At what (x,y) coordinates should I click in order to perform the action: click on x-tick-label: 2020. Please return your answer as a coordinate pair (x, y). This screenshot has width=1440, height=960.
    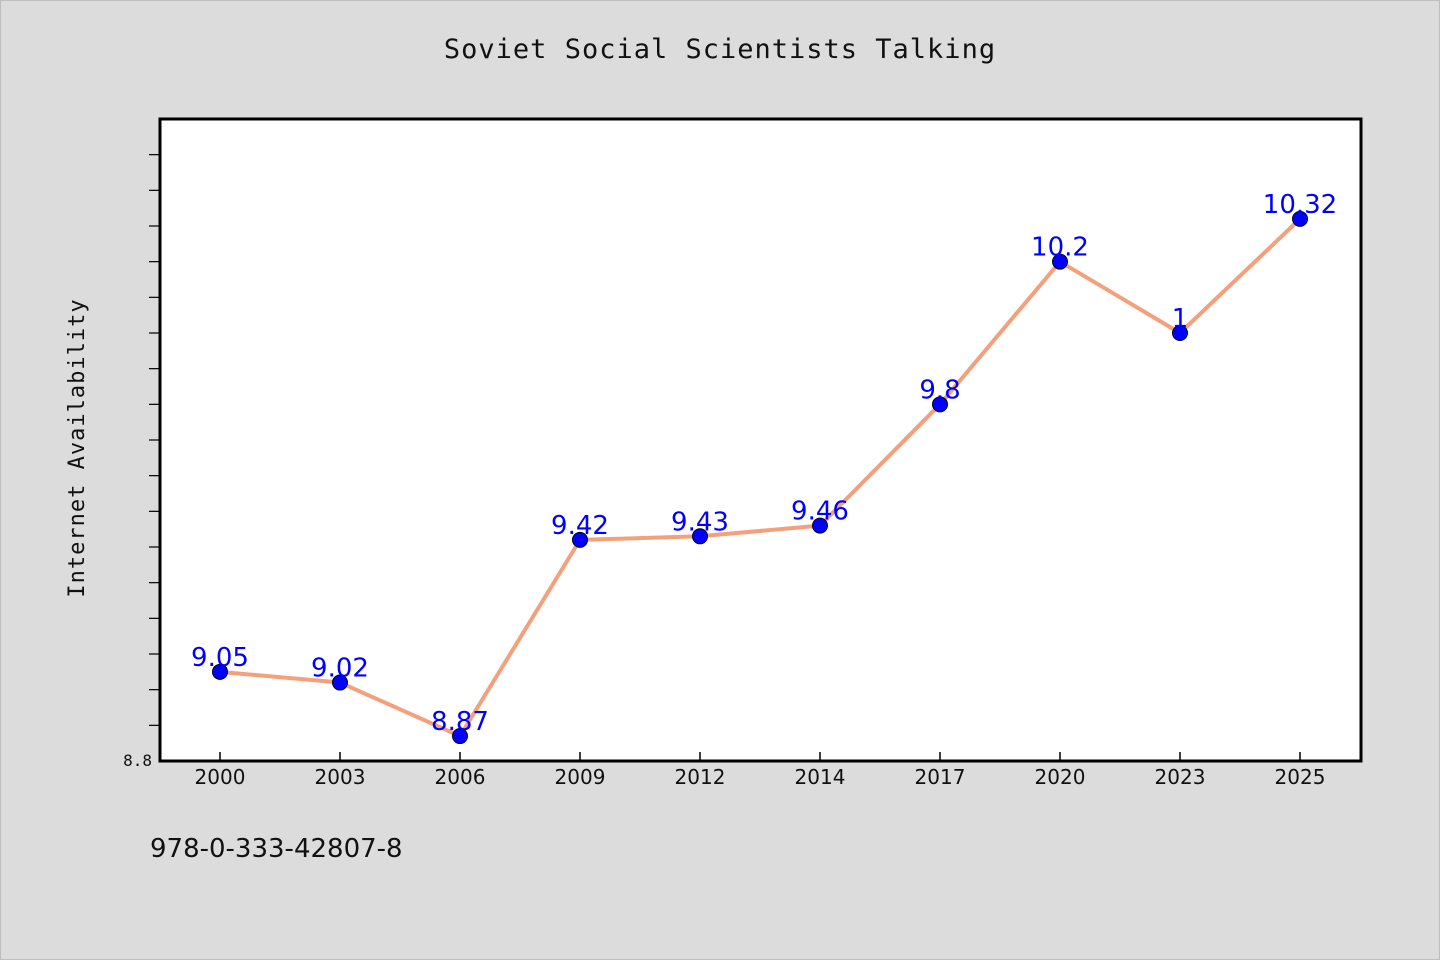
    Looking at the image, I should click on (1060, 777).